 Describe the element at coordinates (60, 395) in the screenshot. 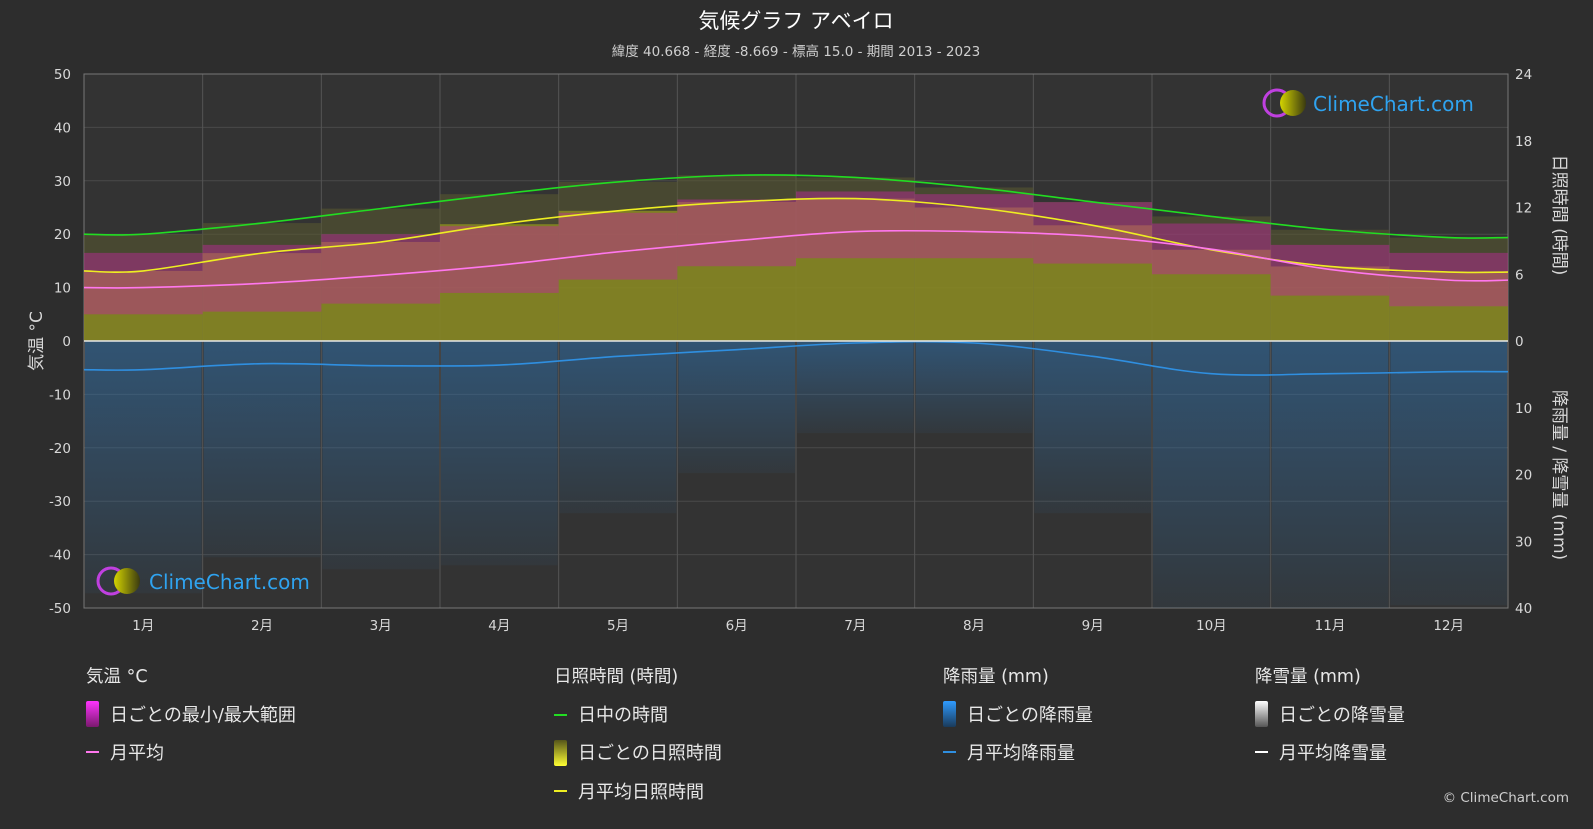

I see `left-tick-label: -10` at that location.